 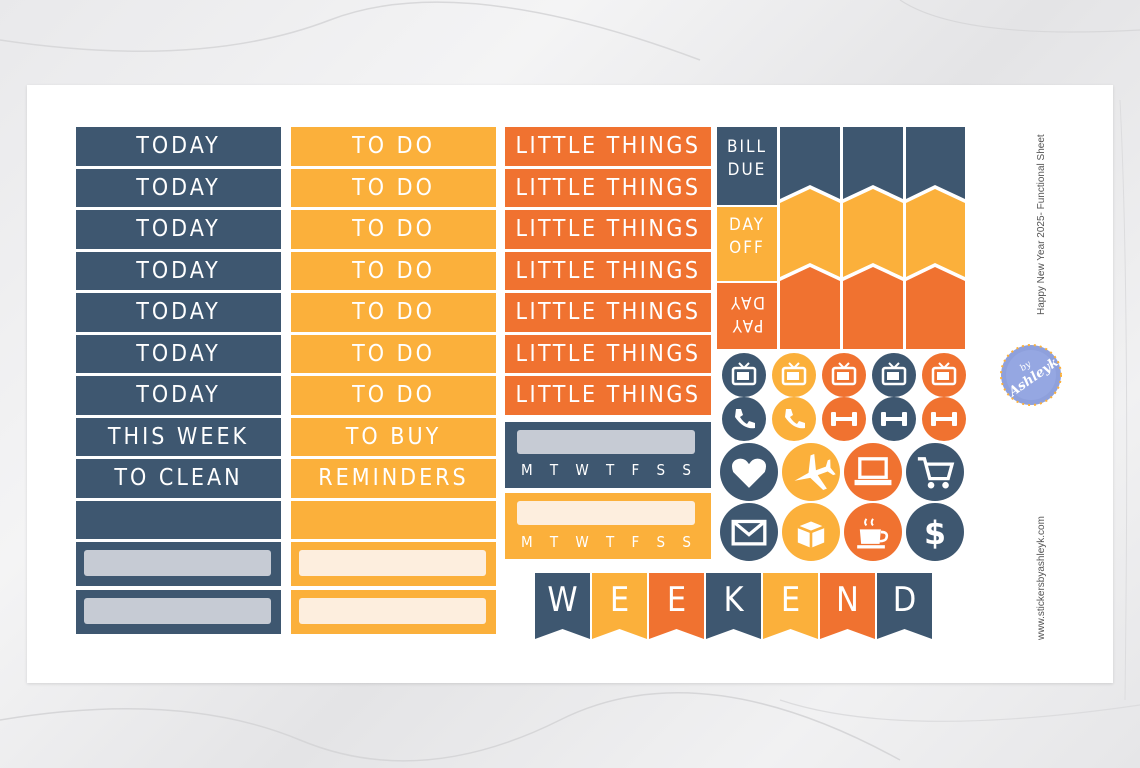 I want to click on flag-text: PAY, so click(x=747, y=325).